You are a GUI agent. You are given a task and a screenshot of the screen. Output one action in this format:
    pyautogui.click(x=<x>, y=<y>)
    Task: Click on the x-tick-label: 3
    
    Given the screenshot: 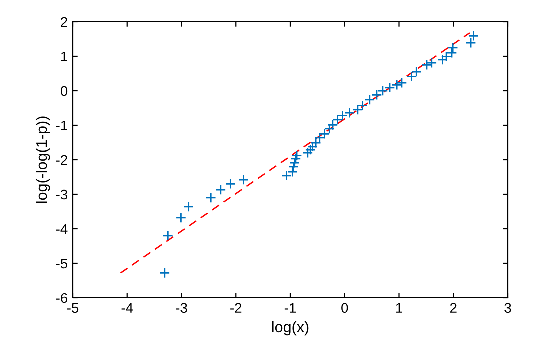 What is the action you would take?
    pyautogui.click(x=508, y=308)
    